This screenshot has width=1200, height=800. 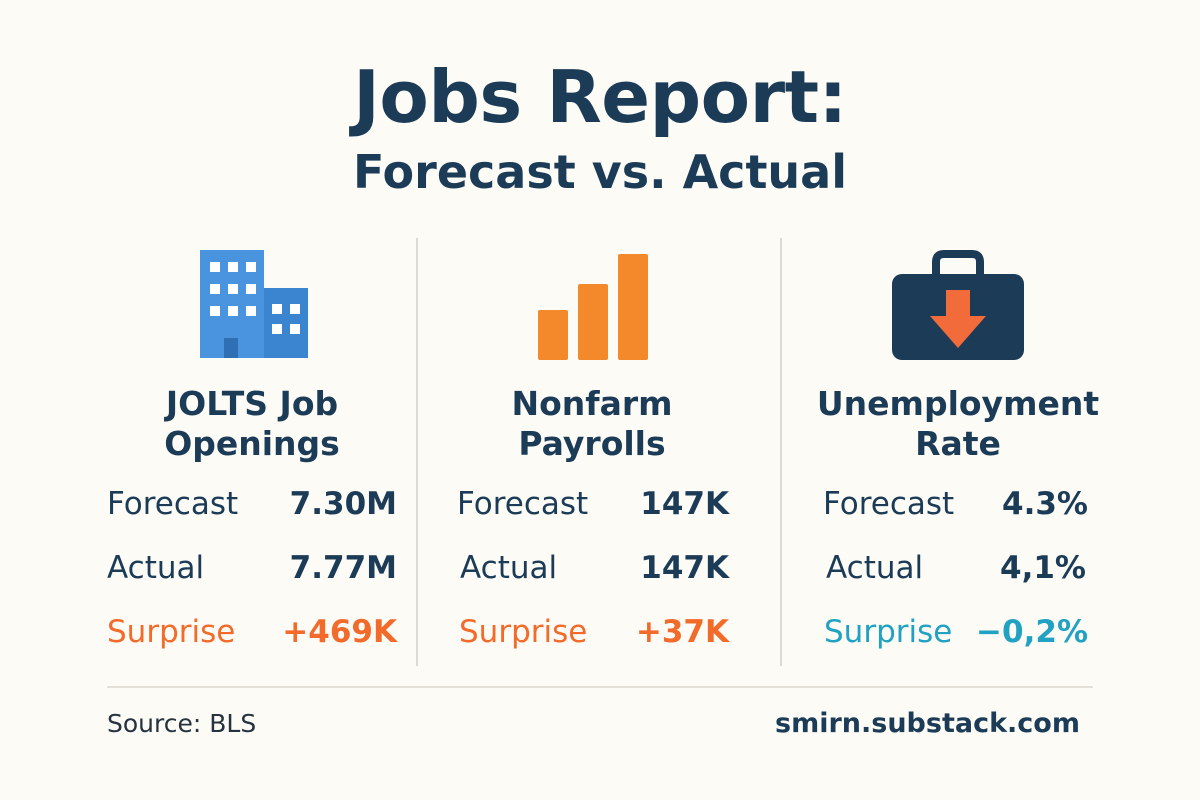 What do you see at coordinates (958, 443) in the screenshot?
I see `metric-title-line: Rate` at bounding box center [958, 443].